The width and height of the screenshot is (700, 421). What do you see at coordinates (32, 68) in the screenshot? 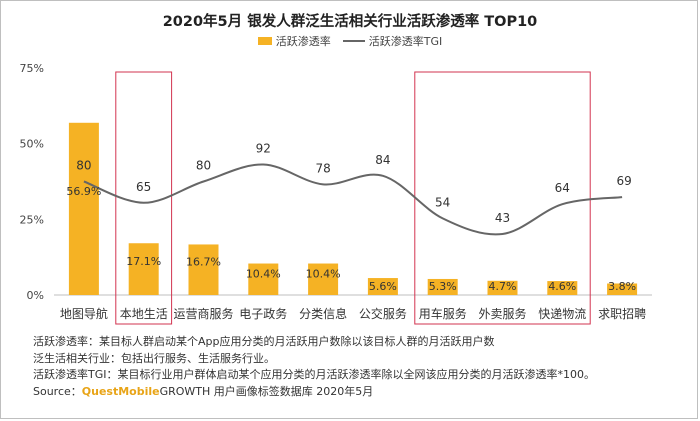
I see `y-tick-label: 75%` at bounding box center [32, 68].